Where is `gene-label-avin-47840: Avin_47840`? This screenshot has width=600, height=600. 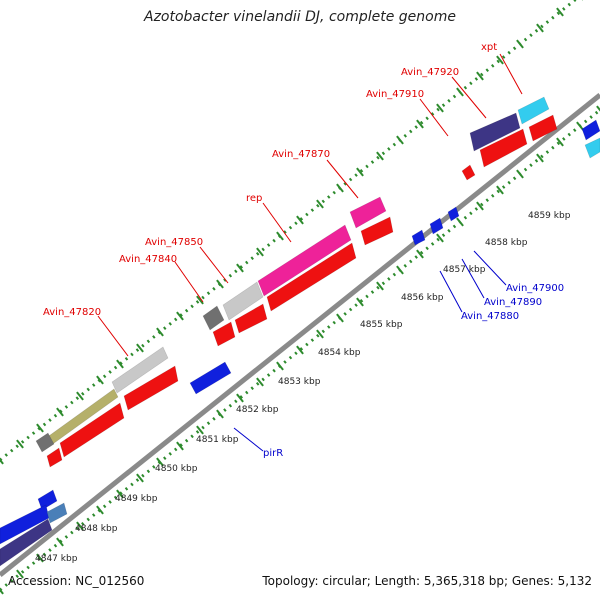
gene-label-avin-47840: Avin_47840 is located at coordinates (148, 259).